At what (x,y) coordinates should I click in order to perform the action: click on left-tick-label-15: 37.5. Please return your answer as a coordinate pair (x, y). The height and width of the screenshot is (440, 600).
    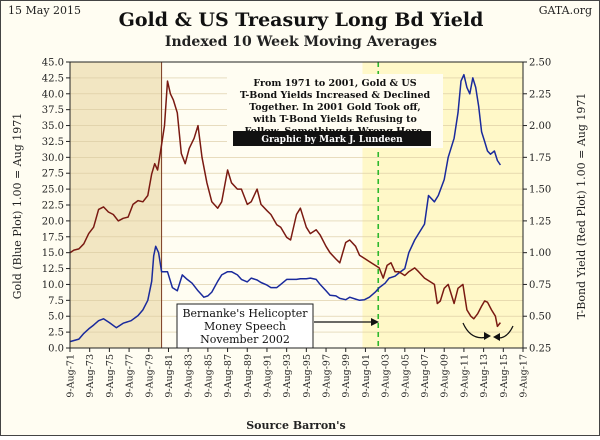
    Looking at the image, I should click on (53, 110).